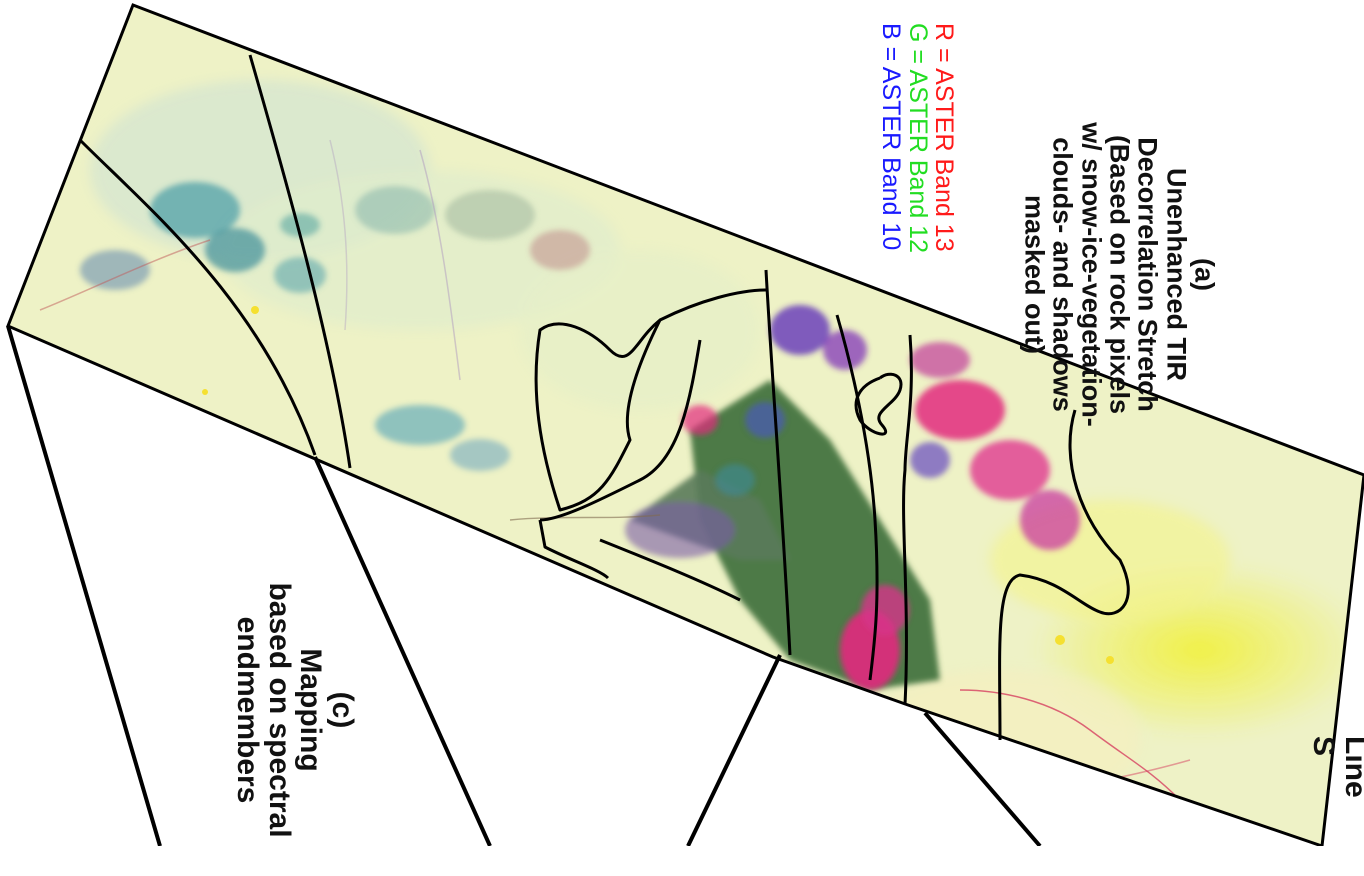 The width and height of the screenshot is (1364, 876). What do you see at coordinates (1147, 275) in the screenshot?
I see `panel-a-line-2: Decorrelation Stretch` at bounding box center [1147, 275].